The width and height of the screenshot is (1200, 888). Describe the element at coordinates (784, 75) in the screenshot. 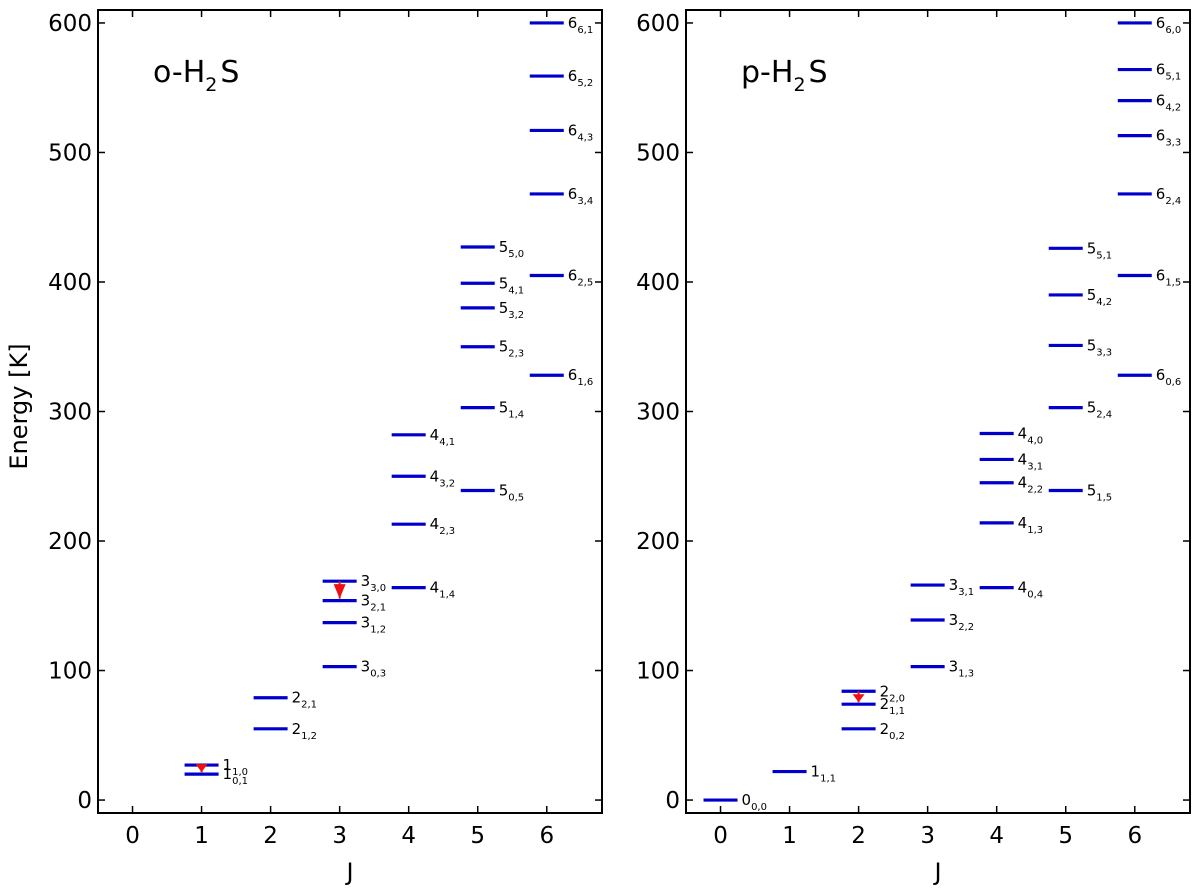

I see `panel-title: p-H2 S` at that location.